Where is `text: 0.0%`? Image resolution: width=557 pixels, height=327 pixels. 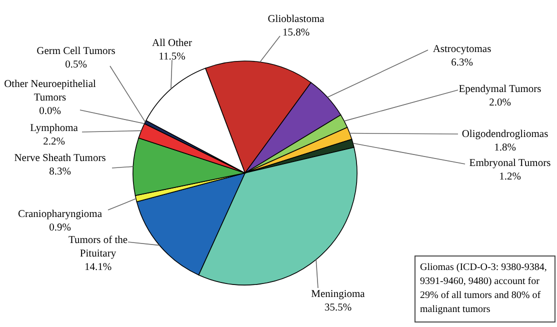 text: 0.0% is located at coordinates (50, 111).